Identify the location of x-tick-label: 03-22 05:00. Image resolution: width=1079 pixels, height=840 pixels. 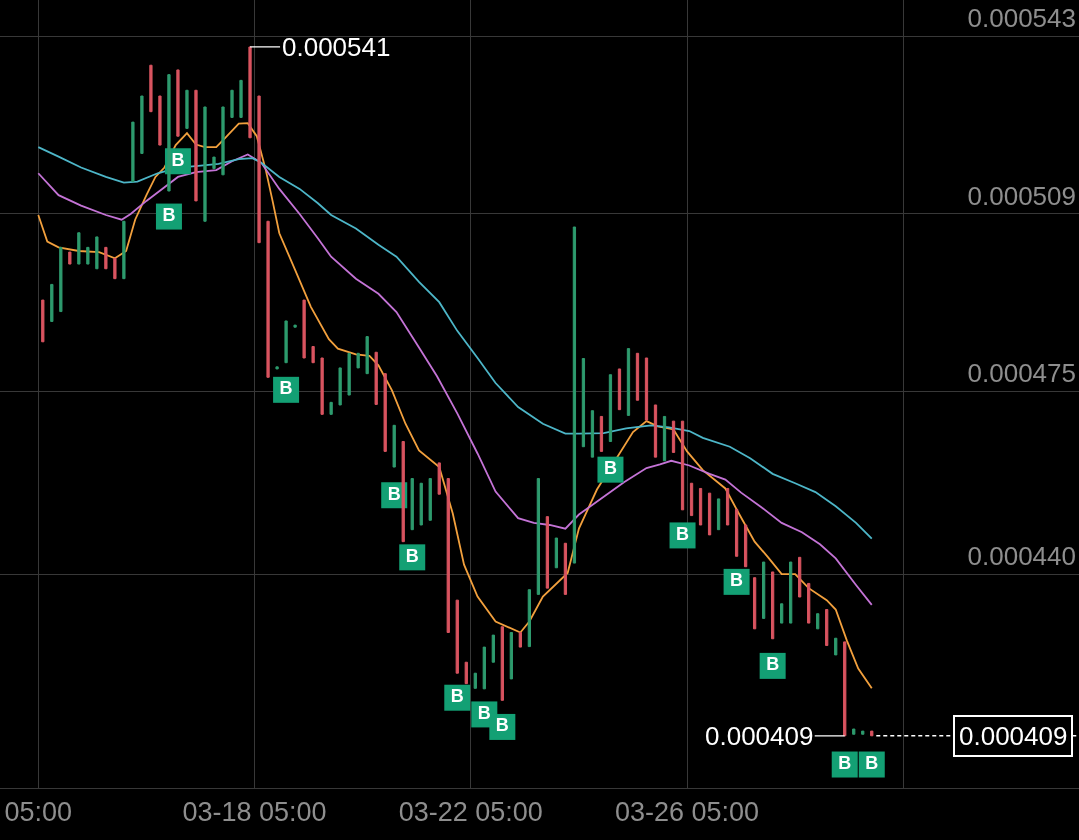
(470, 812).